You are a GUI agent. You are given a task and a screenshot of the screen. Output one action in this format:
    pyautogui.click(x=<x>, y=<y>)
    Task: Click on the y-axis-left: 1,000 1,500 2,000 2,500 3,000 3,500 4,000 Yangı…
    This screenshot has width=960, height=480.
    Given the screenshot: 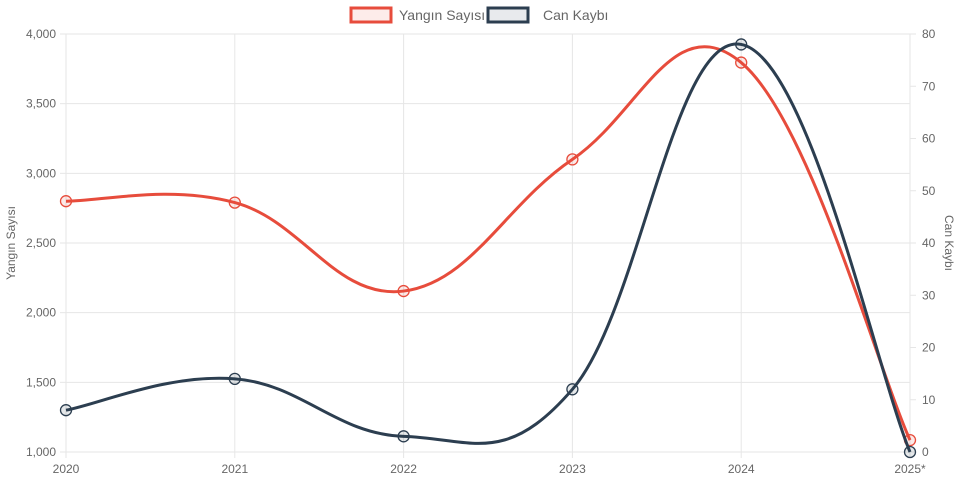 What is the action you would take?
    pyautogui.click(x=35, y=243)
    